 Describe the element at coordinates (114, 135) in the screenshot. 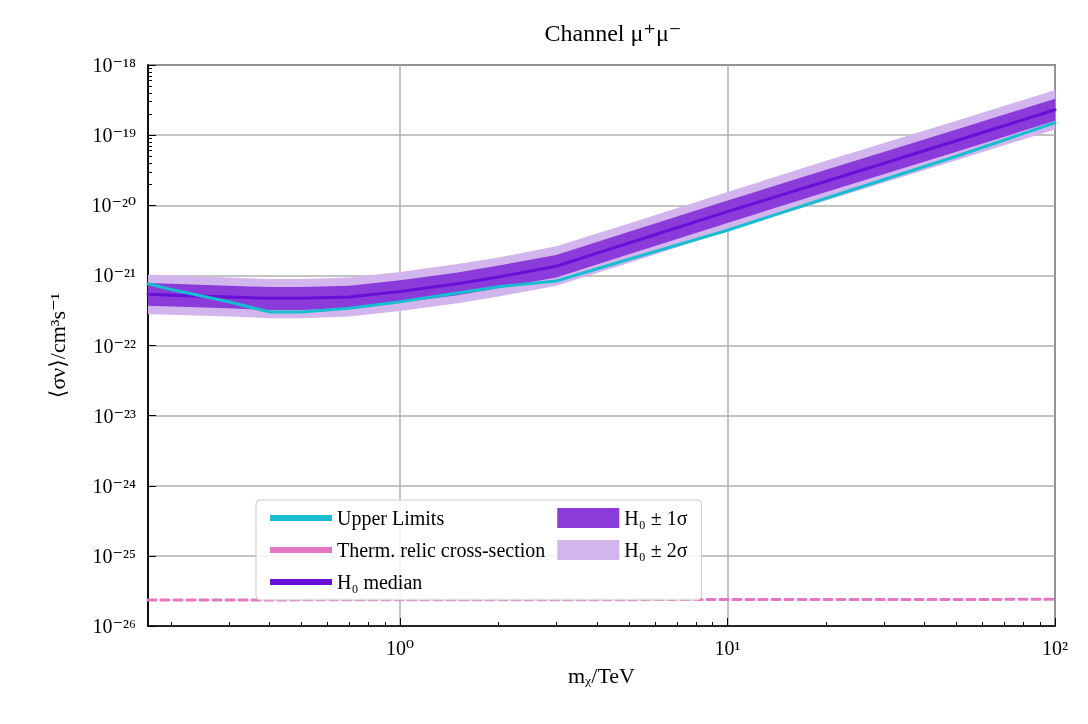

I see `y-tick-label: 10⁻¹⁹` at that location.